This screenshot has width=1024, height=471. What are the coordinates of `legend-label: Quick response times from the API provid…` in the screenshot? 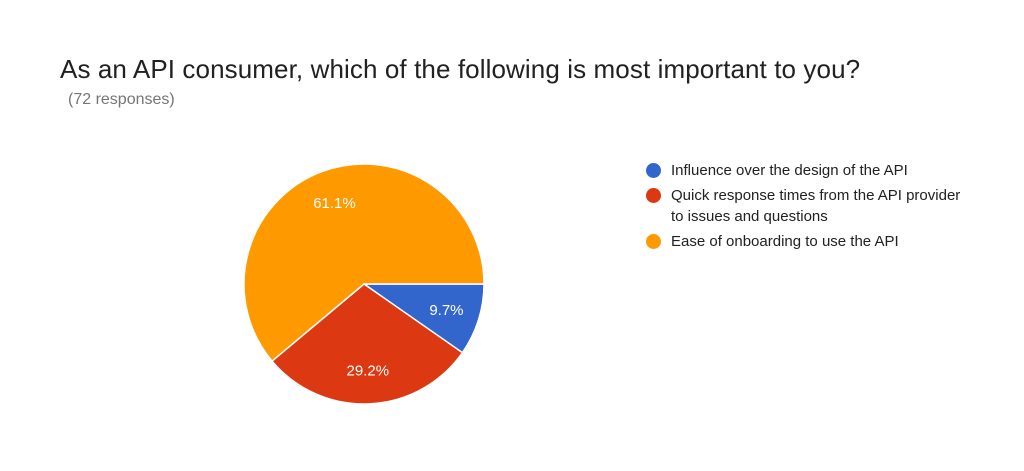 It's located at (816, 206).